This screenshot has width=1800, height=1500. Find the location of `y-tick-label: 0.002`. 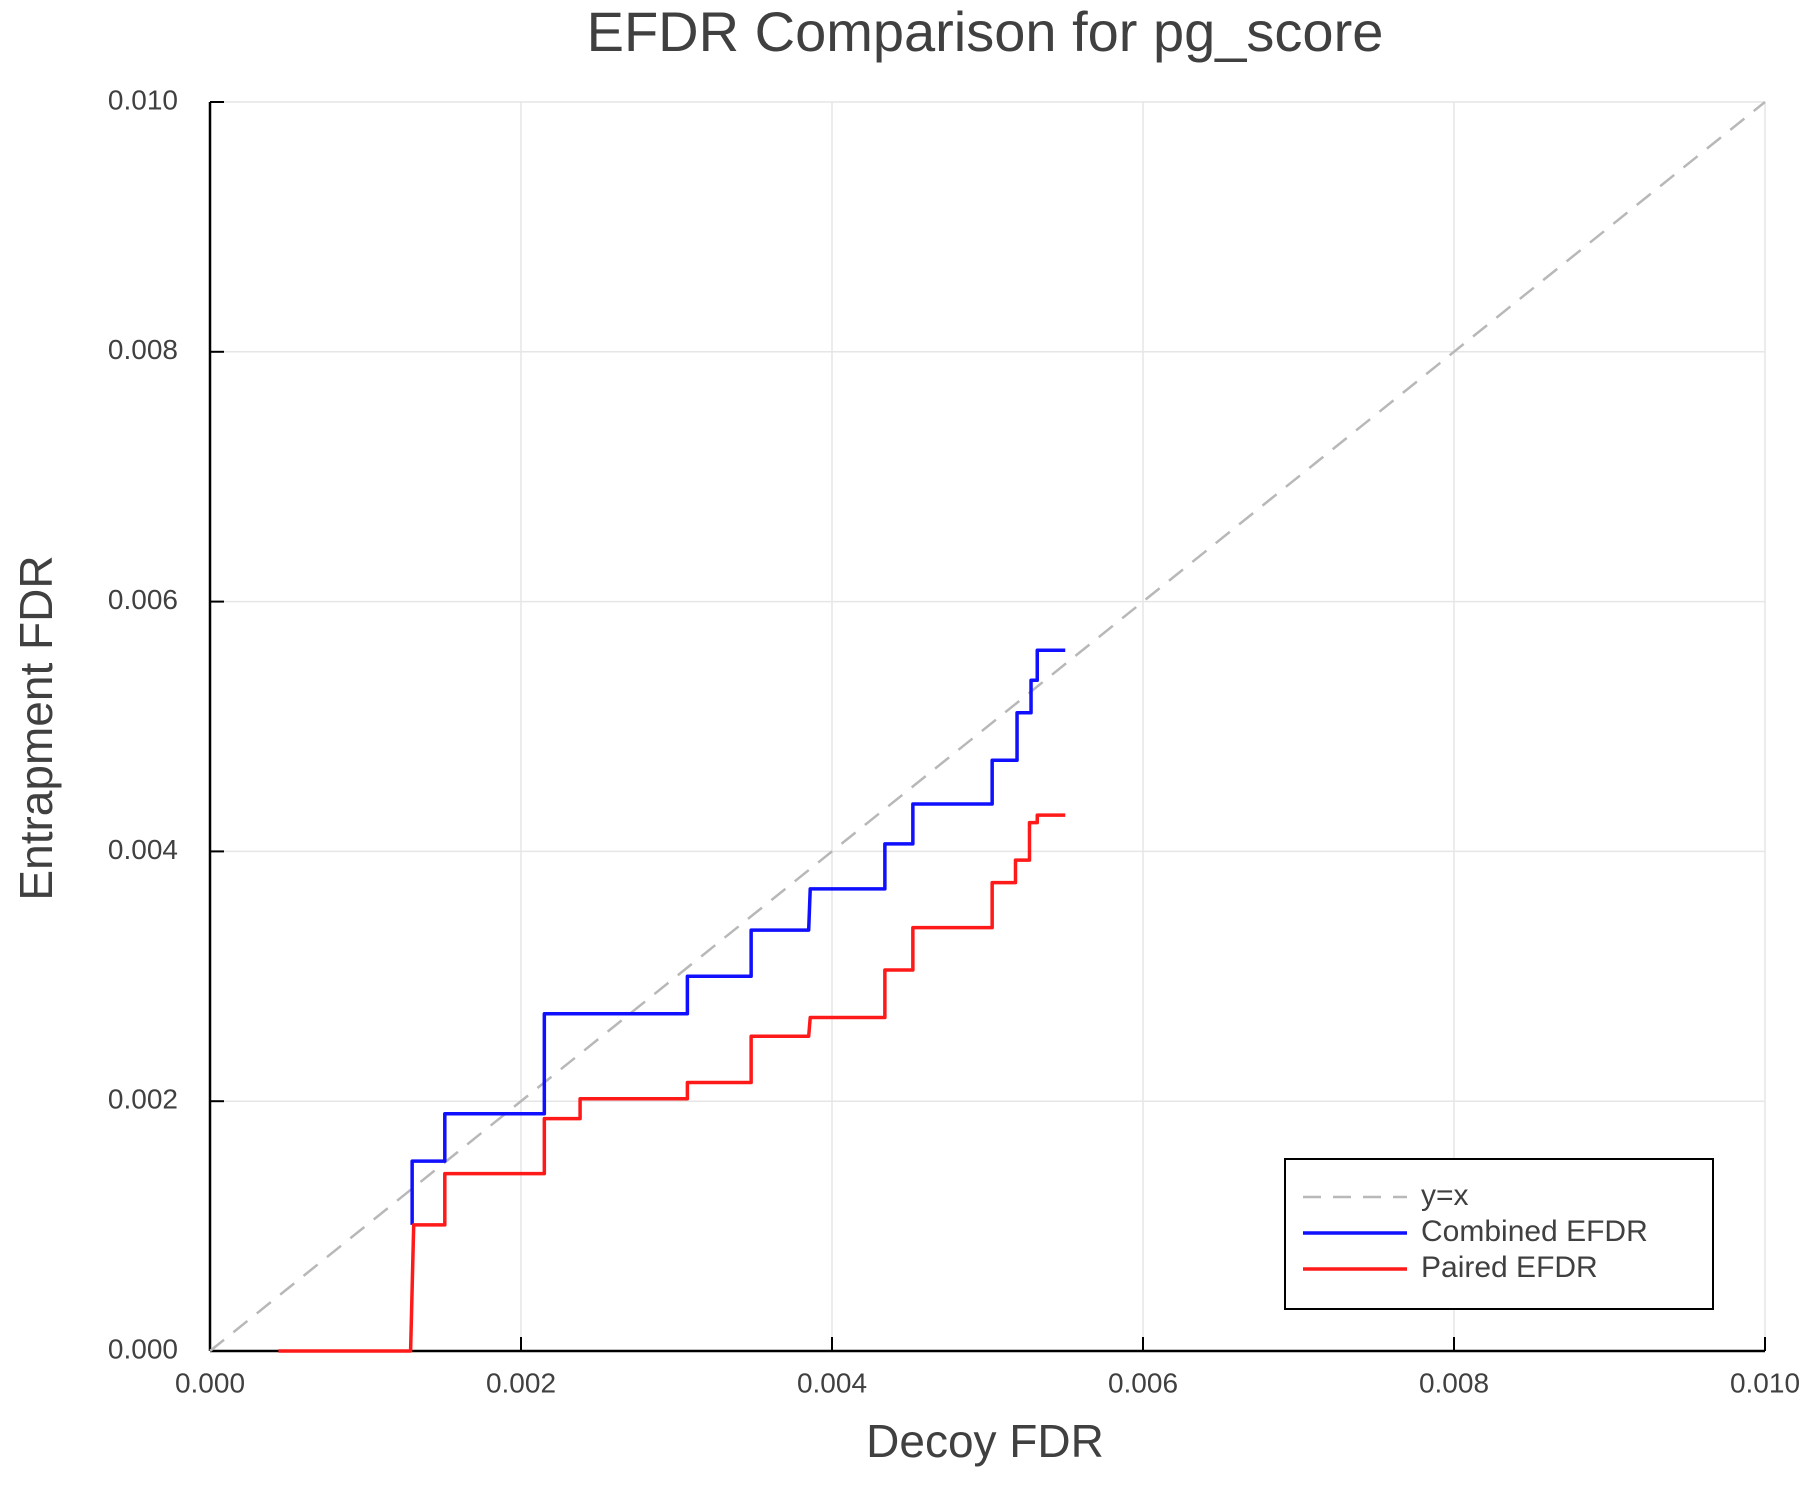

y-tick-label: 0.002 is located at coordinates (143, 1099).